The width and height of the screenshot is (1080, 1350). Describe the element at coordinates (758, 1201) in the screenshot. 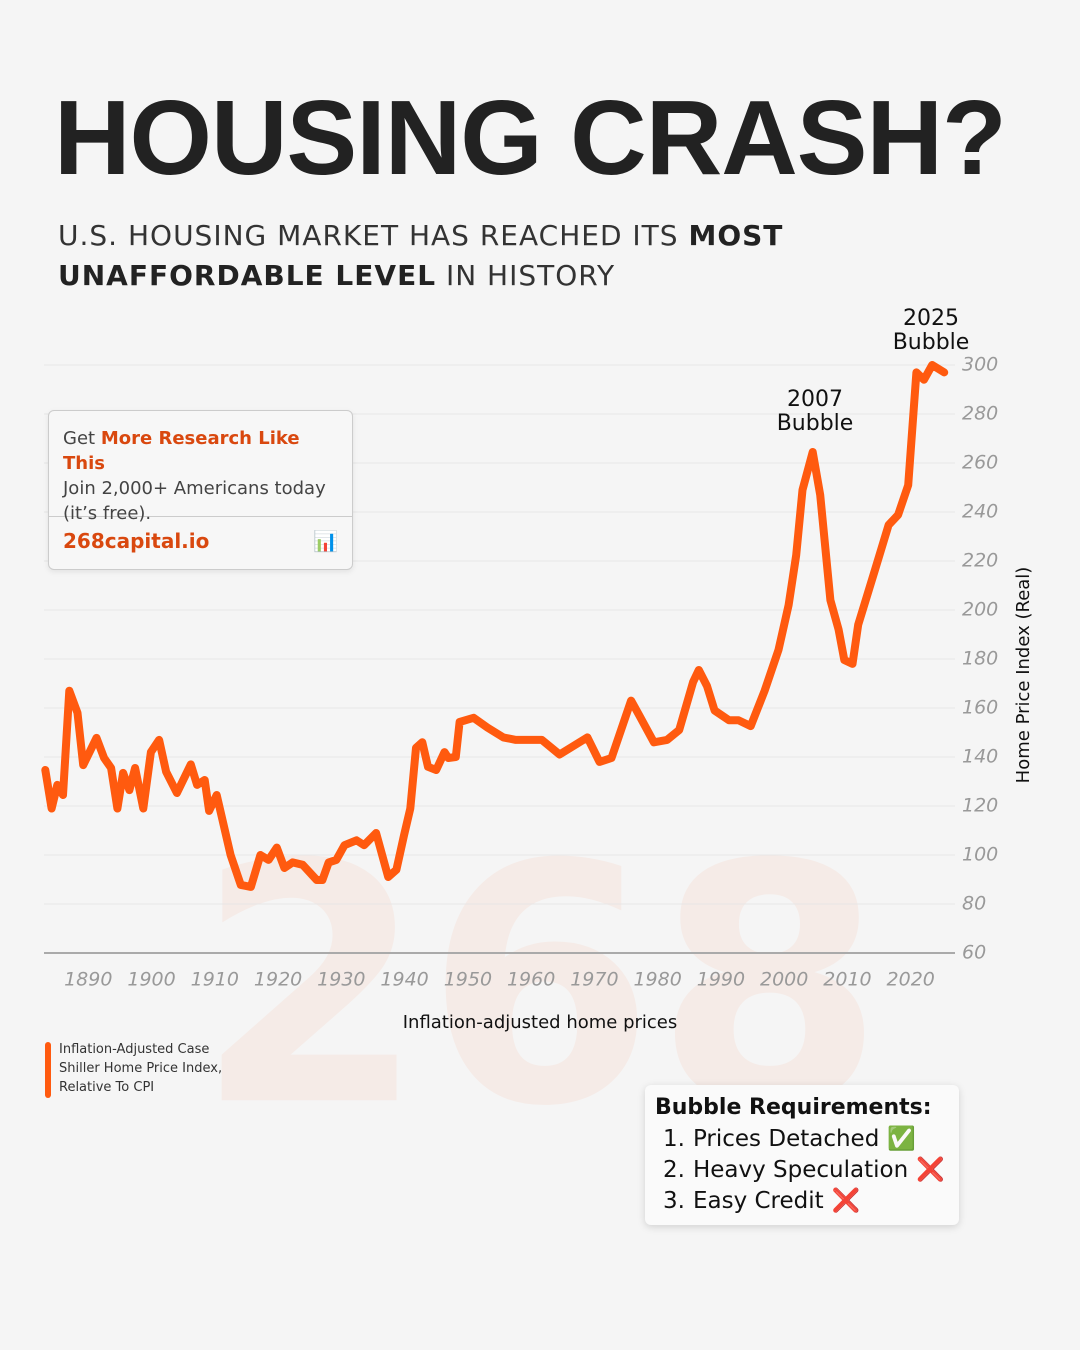

I see `requirement-text: Easy Credit` at that location.